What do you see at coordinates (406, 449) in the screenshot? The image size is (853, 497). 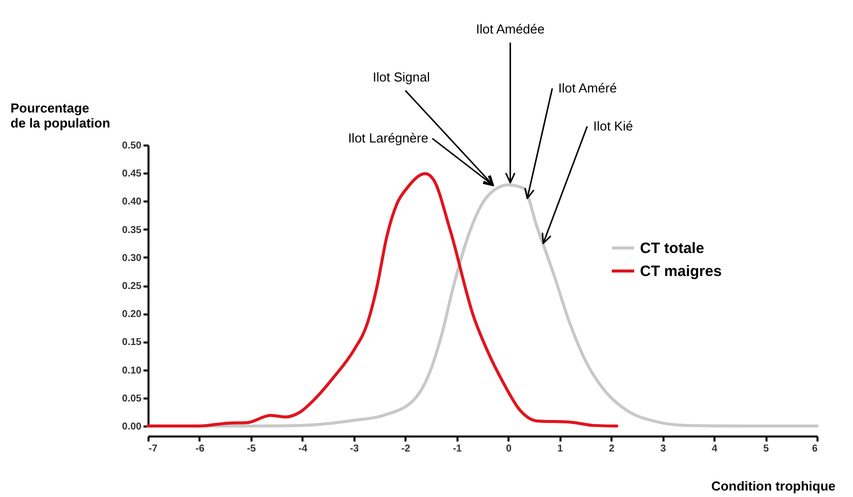 I see `x-tick-label: -2` at bounding box center [406, 449].